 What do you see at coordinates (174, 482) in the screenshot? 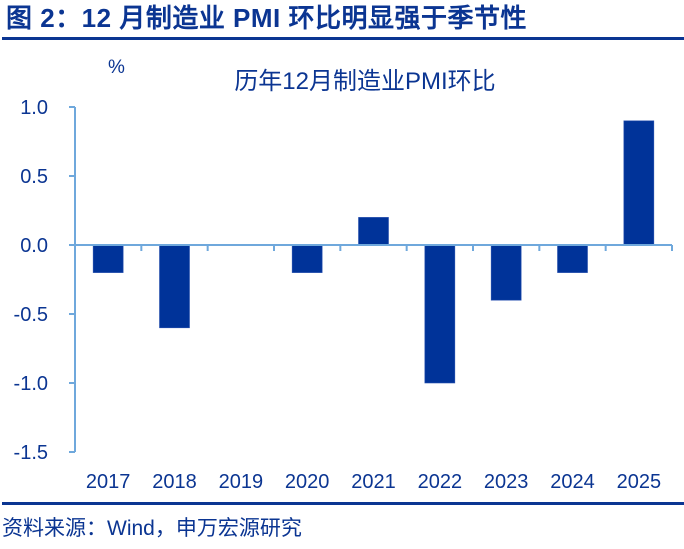
I see `x-tick-label: 2018` at bounding box center [174, 482].